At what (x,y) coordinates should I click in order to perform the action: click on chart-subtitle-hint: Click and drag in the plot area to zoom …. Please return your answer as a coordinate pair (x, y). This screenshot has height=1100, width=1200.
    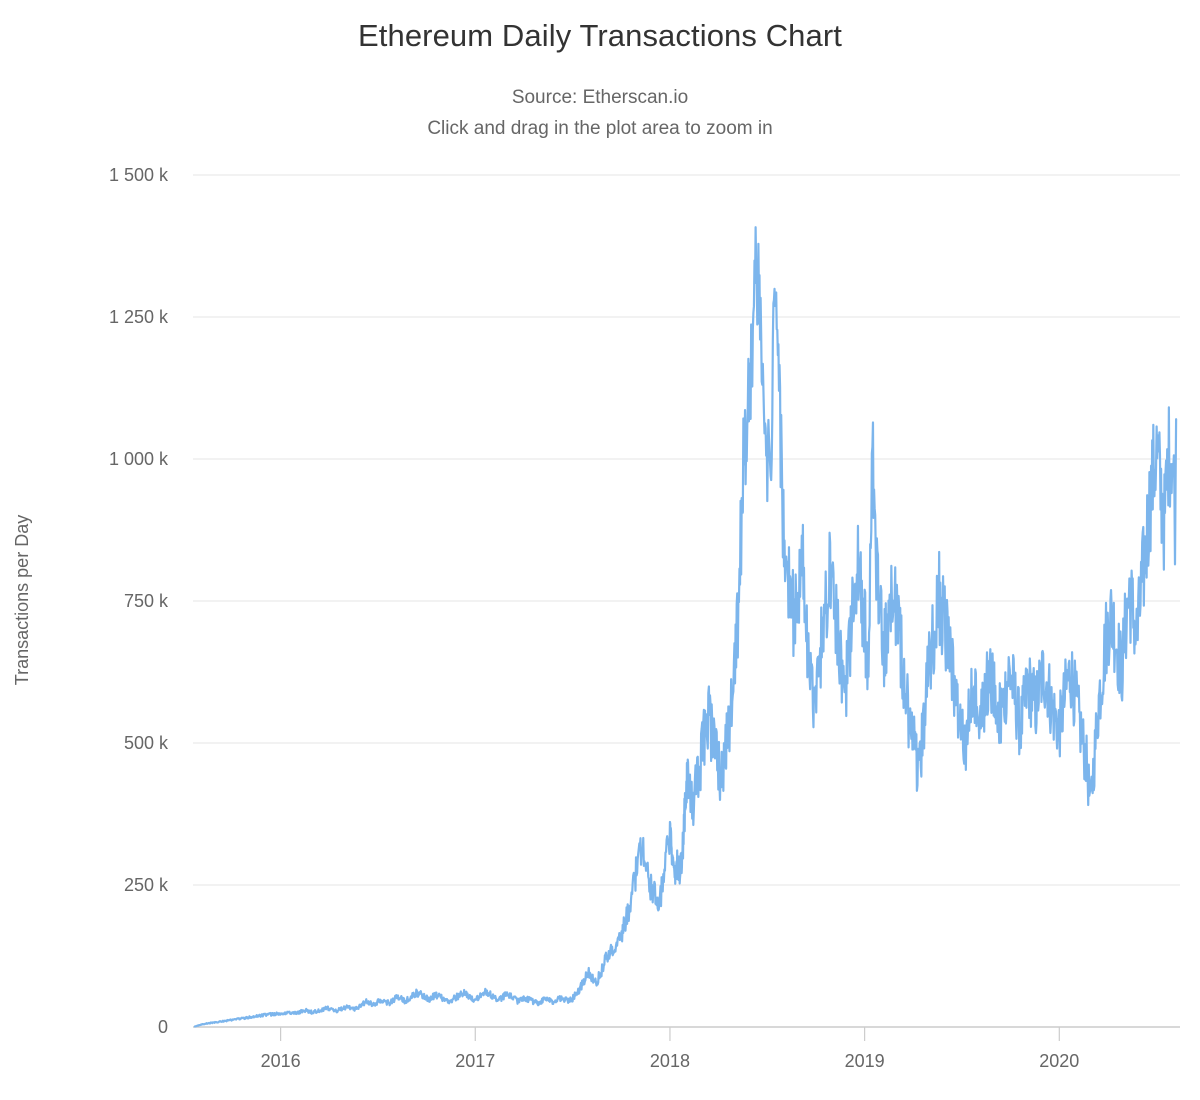
    Looking at the image, I should click on (600, 128).